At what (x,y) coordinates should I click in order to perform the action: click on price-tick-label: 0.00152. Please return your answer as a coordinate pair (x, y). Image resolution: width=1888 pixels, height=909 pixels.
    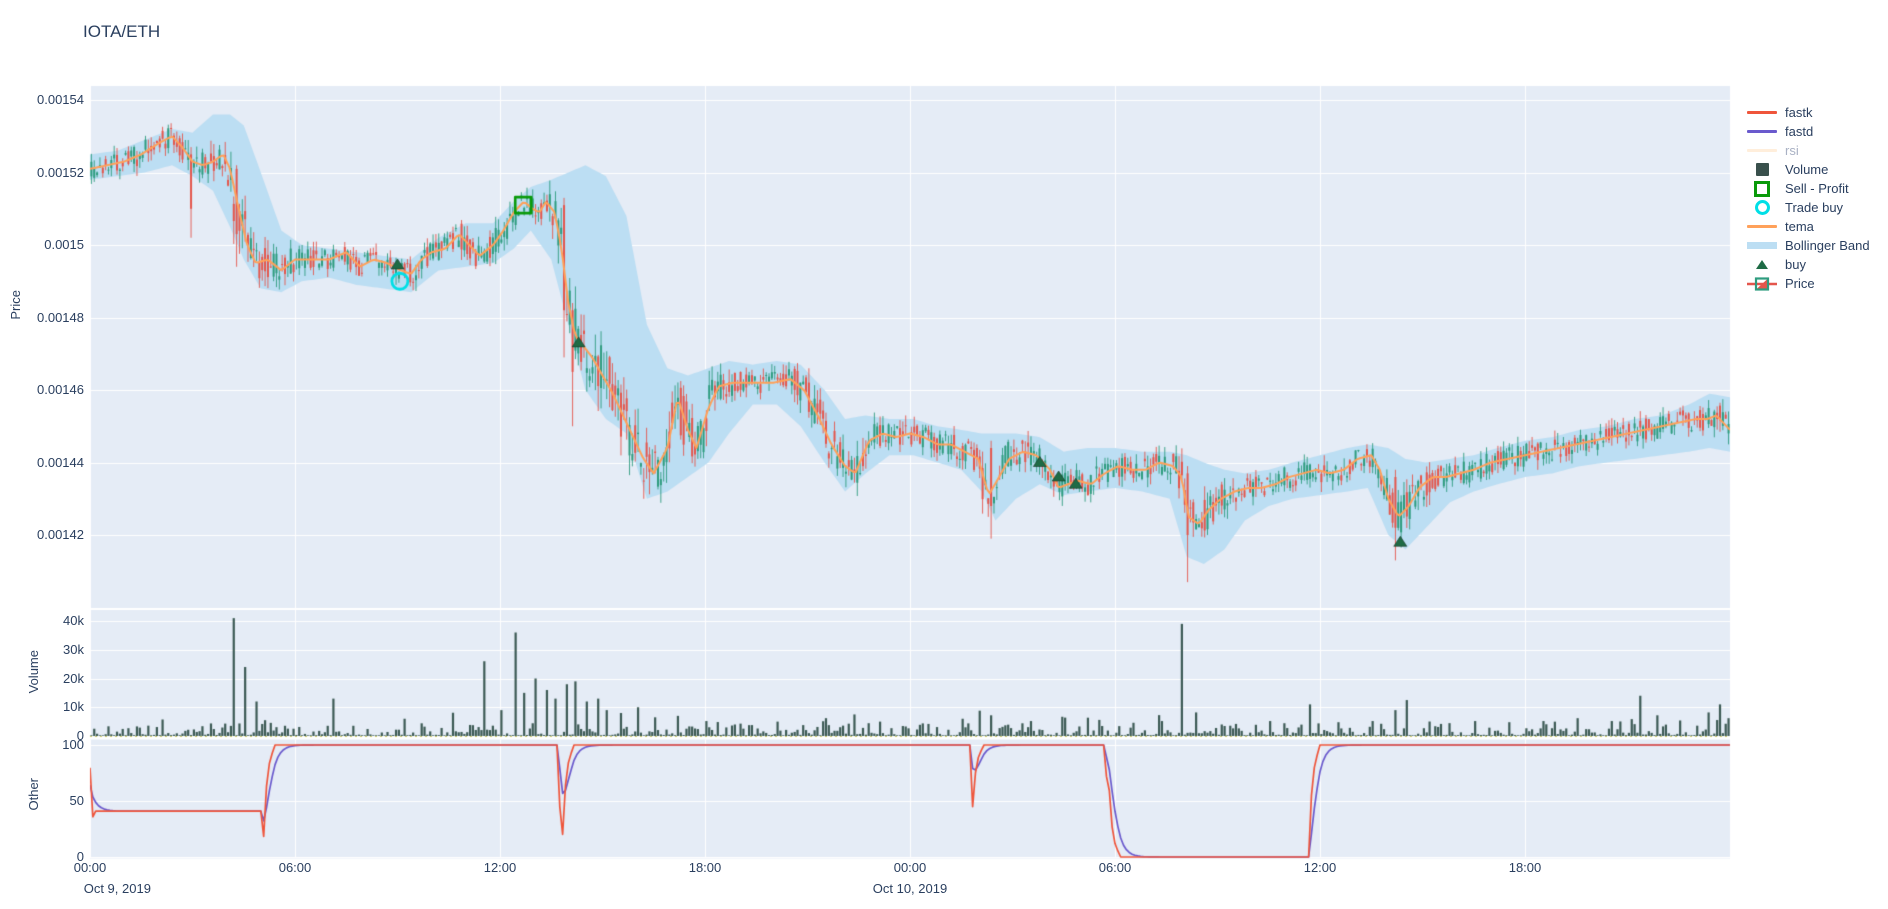
    Looking at the image, I should click on (60, 172).